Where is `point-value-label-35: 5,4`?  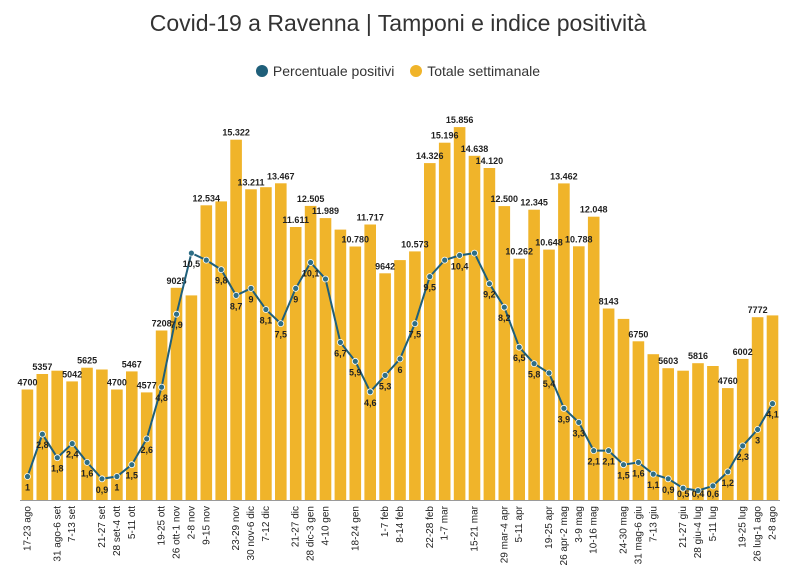
point-value-label-35: 5,4 is located at coordinates (549, 384).